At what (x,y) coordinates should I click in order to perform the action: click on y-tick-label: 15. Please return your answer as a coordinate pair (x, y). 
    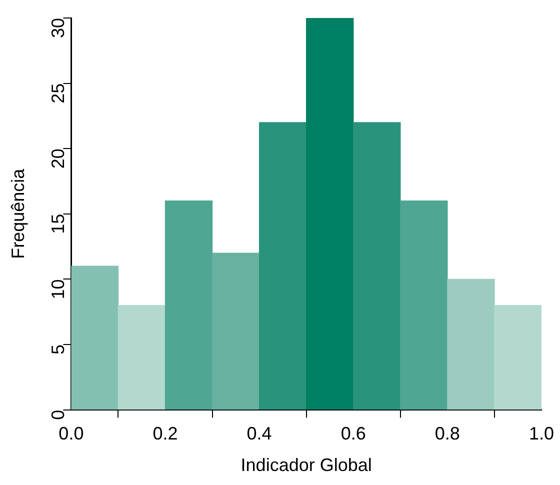
    Looking at the image, I should click on (58, 224).